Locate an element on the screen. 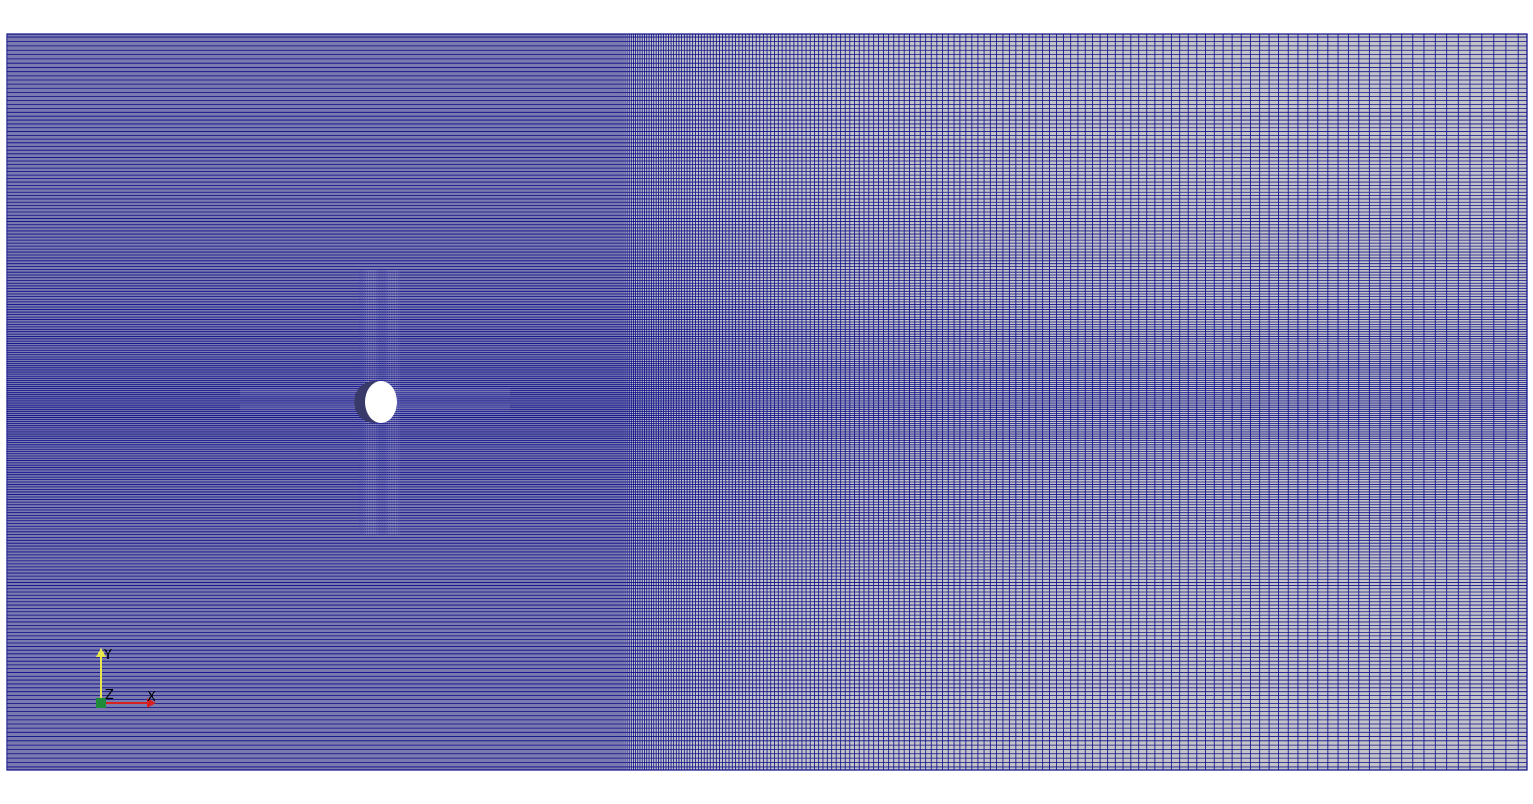  y-axis-arrow-icon is located at coordinates (101, 652).